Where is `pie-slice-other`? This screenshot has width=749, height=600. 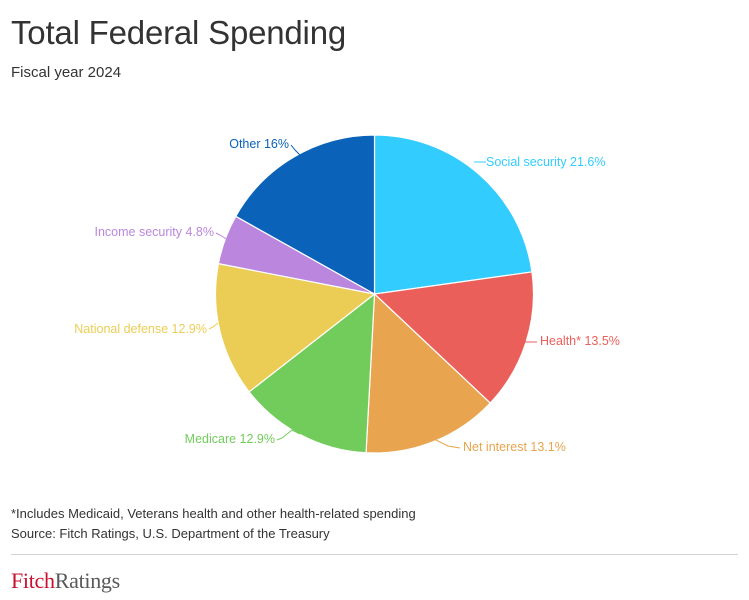
pie-slice-other is located at coordinates (305, 214).